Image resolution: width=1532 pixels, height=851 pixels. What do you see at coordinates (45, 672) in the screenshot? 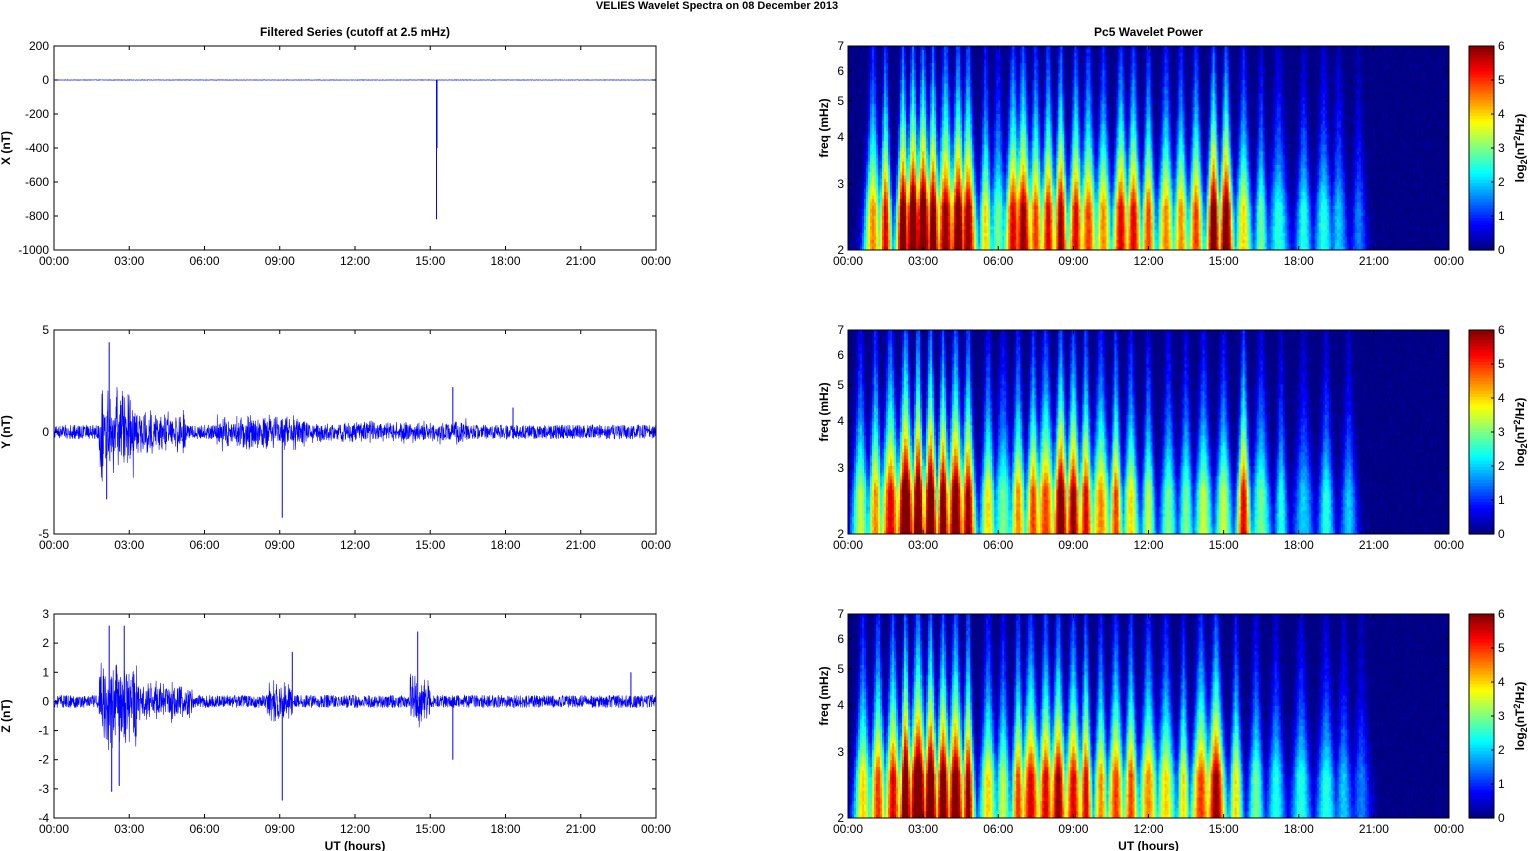
I see `ytick-label: 1` at bounding box center [45, 672].